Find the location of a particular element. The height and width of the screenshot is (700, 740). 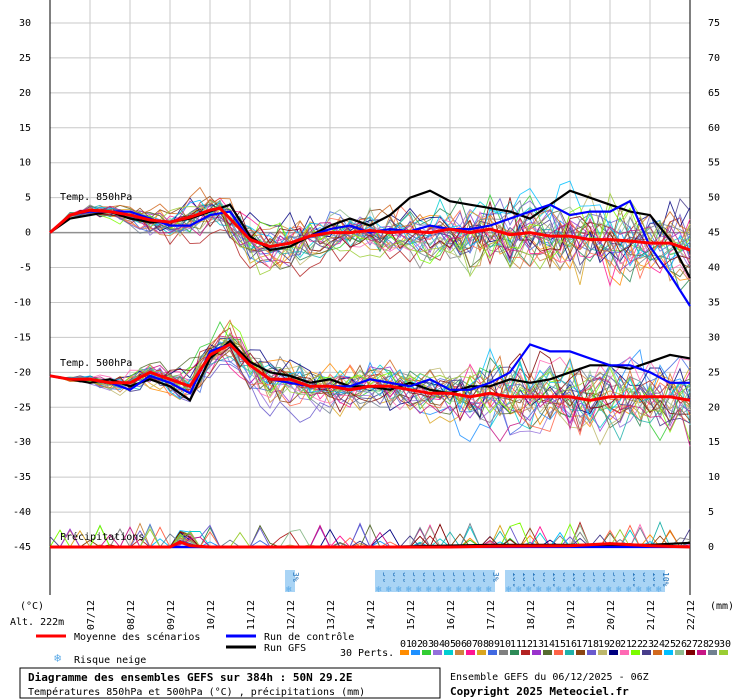

legend-control-label: Run de contrôle is located at coordinates (309, 637).